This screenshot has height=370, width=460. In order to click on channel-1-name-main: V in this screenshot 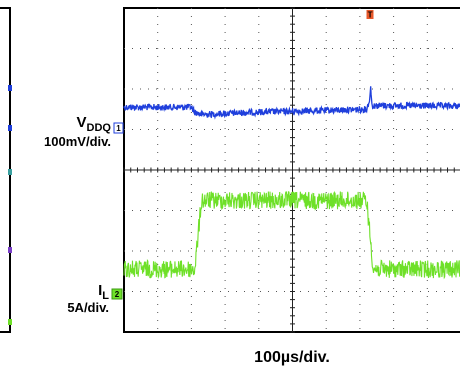, I will do `click(82, 122)`.